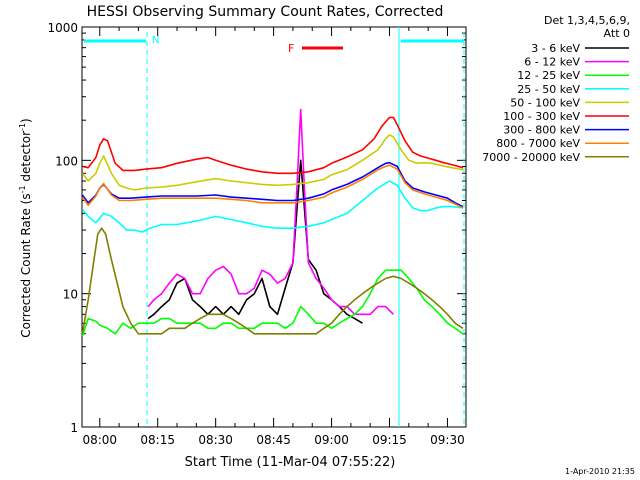 Image resolution: width=640 pixels, height=480 pixels. What do you see at coordinates (157, 440) in the screenshot?
I see `x-tick-label: 08:15` at bounding box center [157, 440].